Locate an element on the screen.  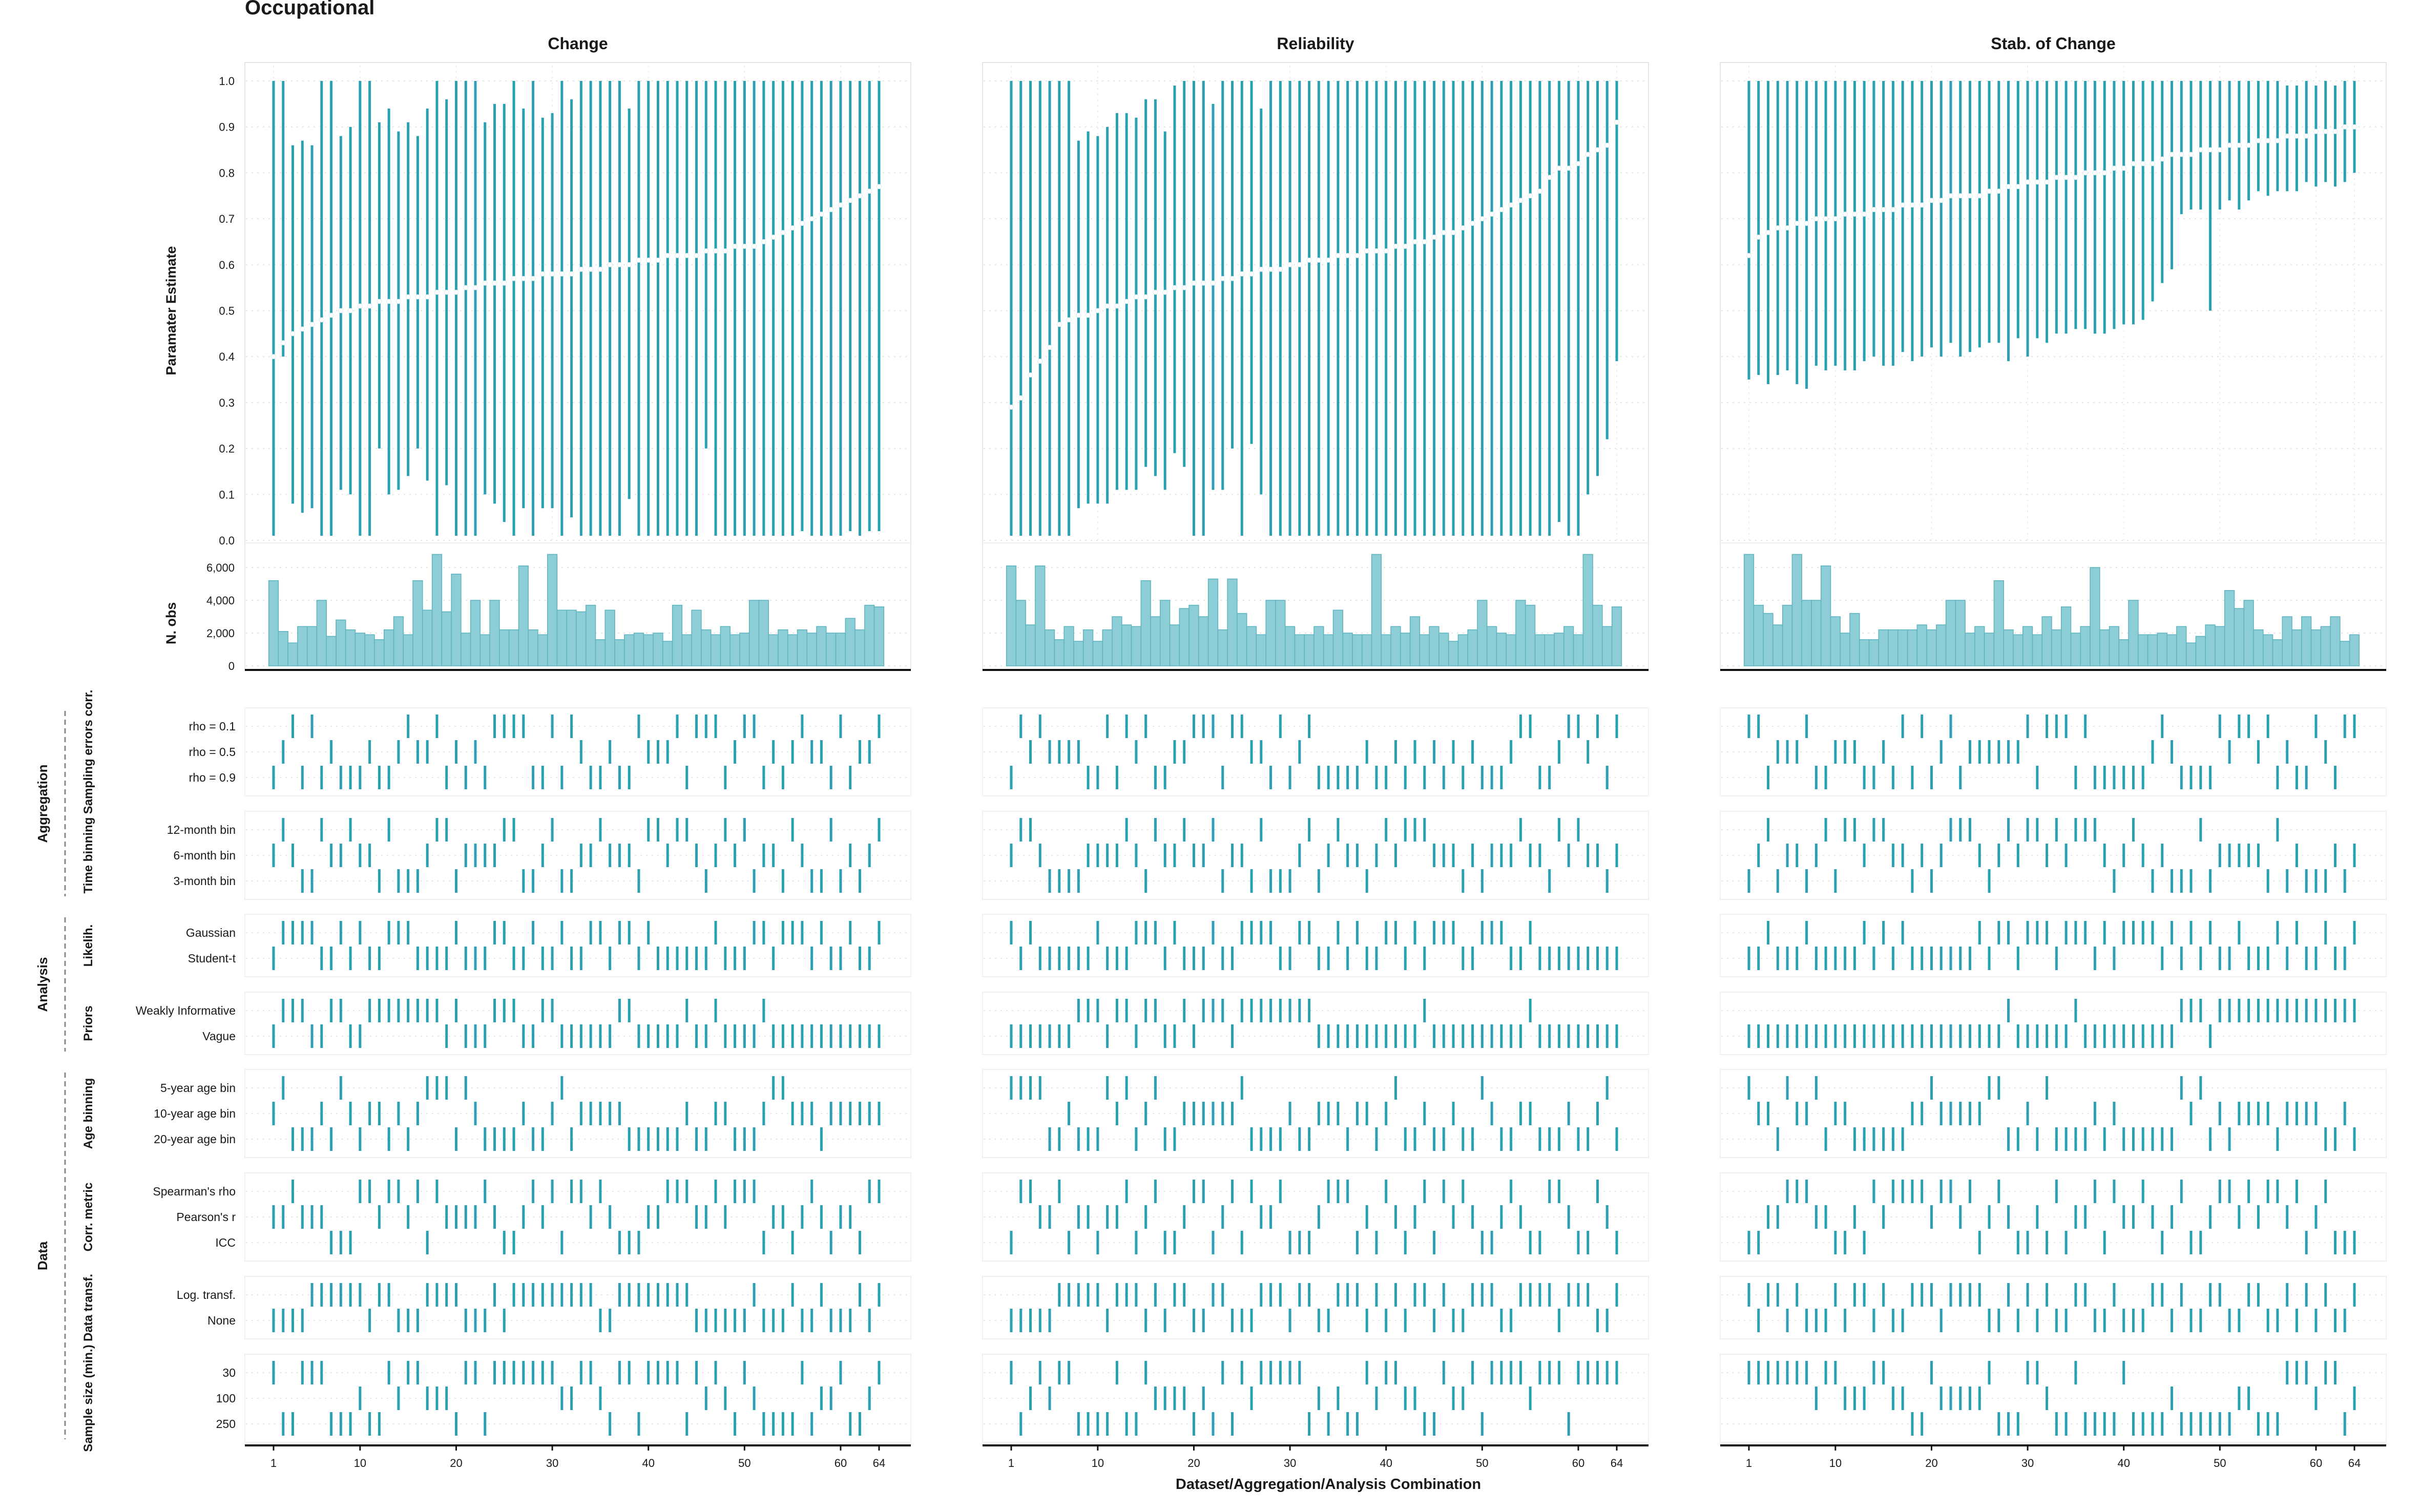
spec-level-label: Pearson's r is located at coordinates (206, 1217).